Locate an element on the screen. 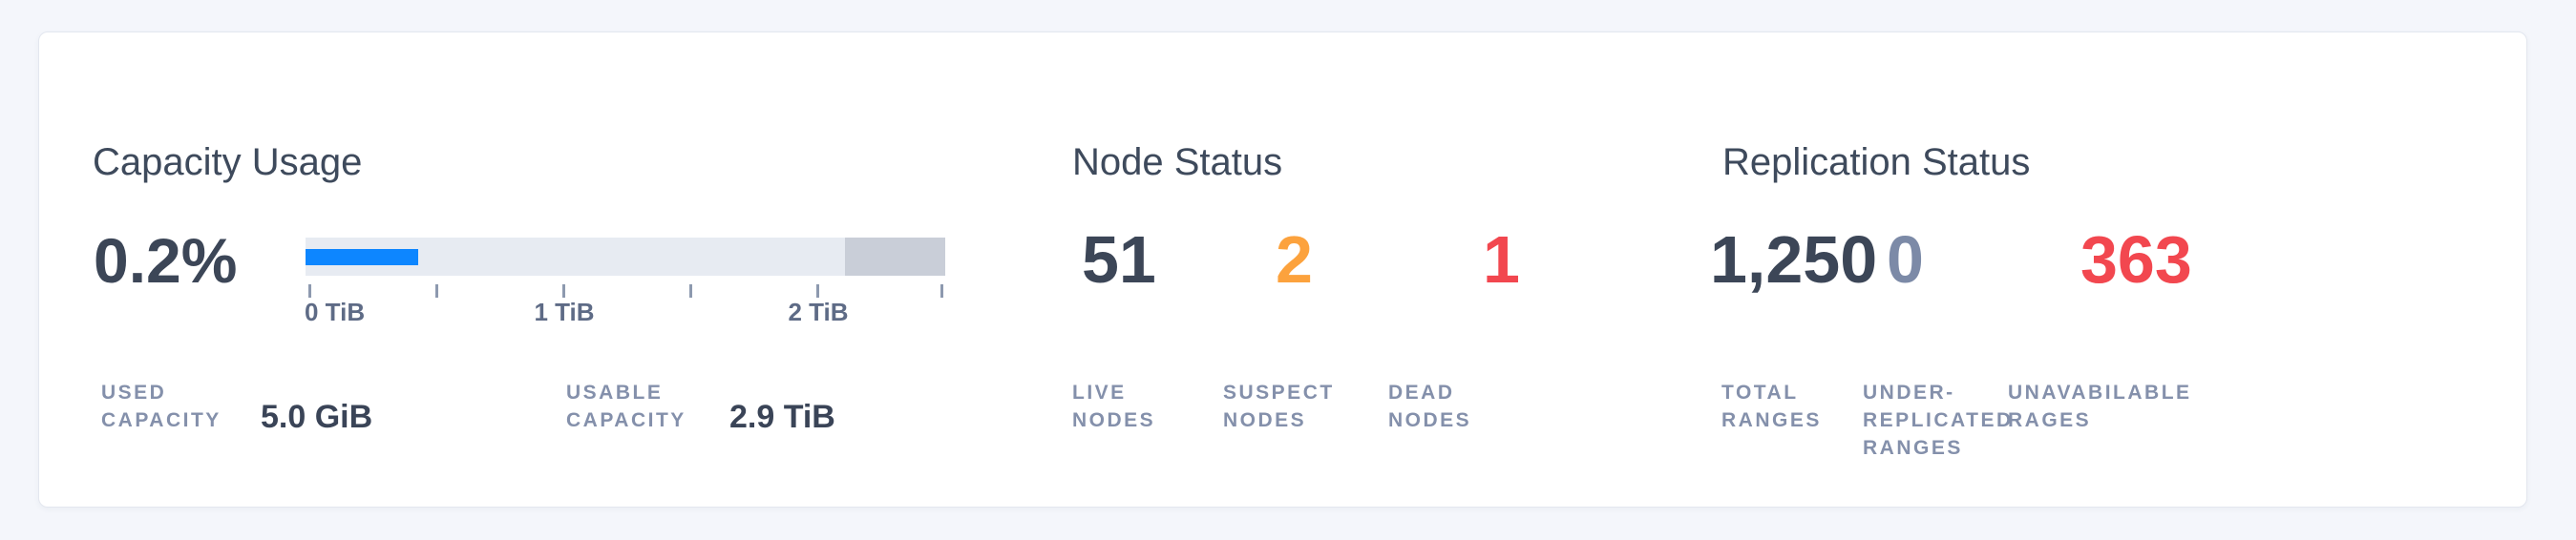  suspect-nodes-value: 2 is located at coordinates (1294, 259).